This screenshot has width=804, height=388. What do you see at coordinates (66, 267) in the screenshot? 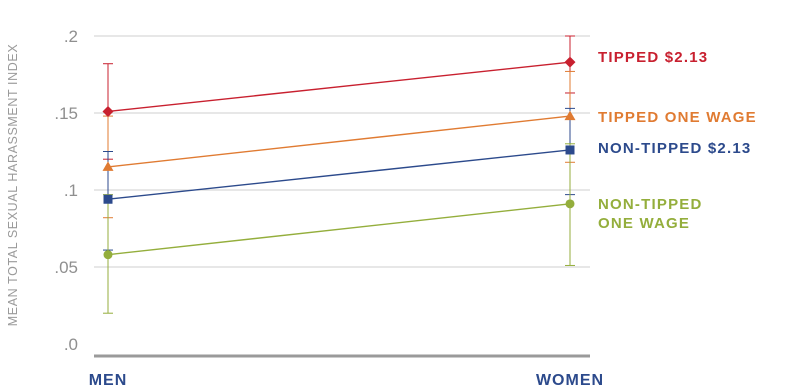
I see `y-tick-label: .05` at bounding box center [66, 267].